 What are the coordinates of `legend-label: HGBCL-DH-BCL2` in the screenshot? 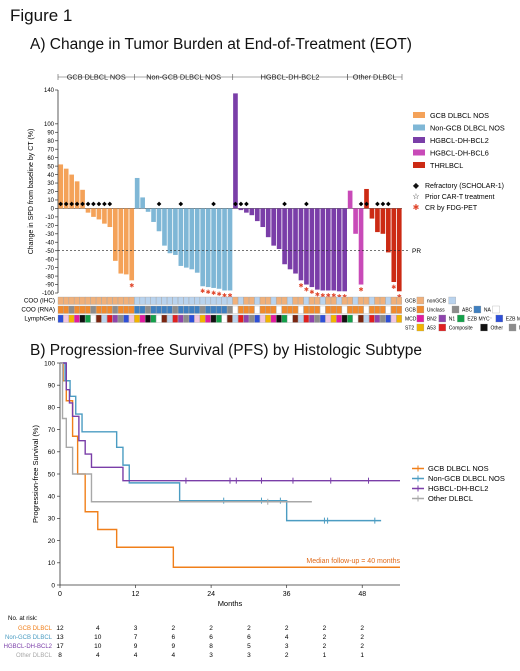 It's located at (459, 140).